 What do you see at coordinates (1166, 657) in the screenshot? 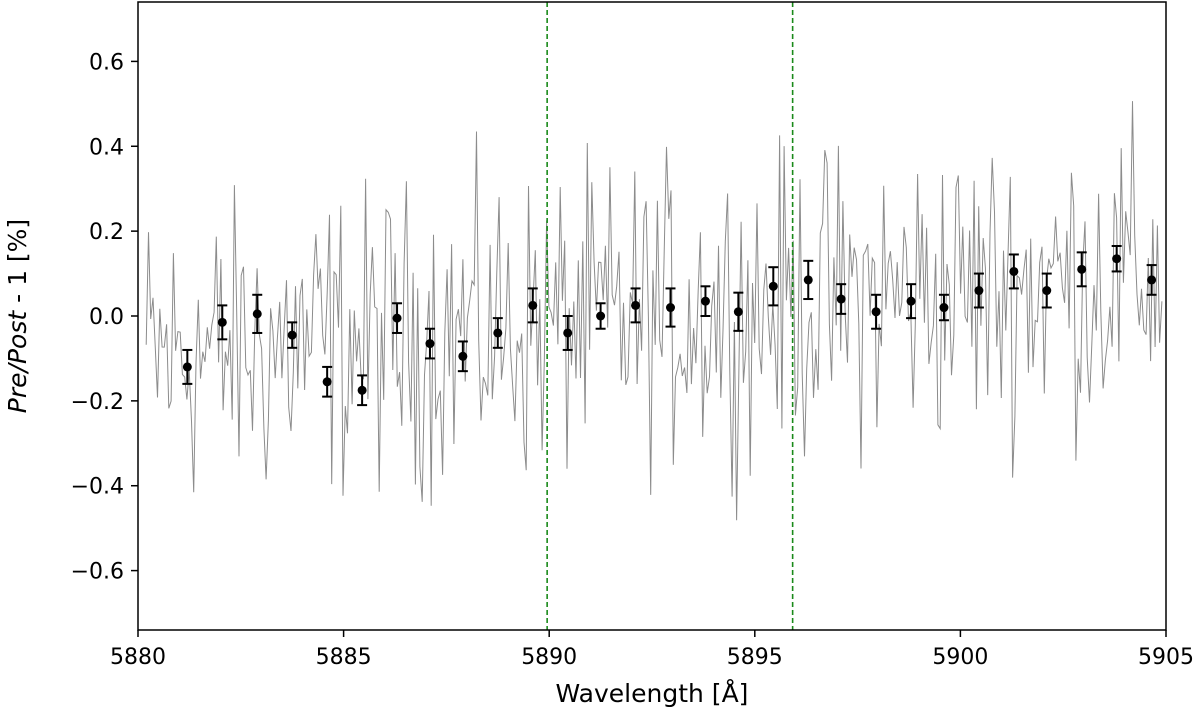
I see `x-tick-label: 5905` at bounding box center [1166, 657].